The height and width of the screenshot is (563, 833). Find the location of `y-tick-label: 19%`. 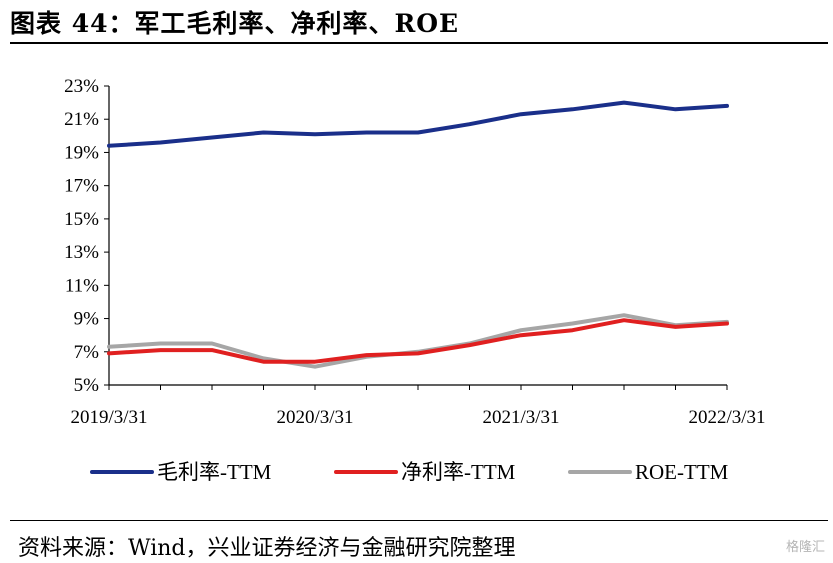

y-tick-label: 19% is located at coordinates (81, 152).